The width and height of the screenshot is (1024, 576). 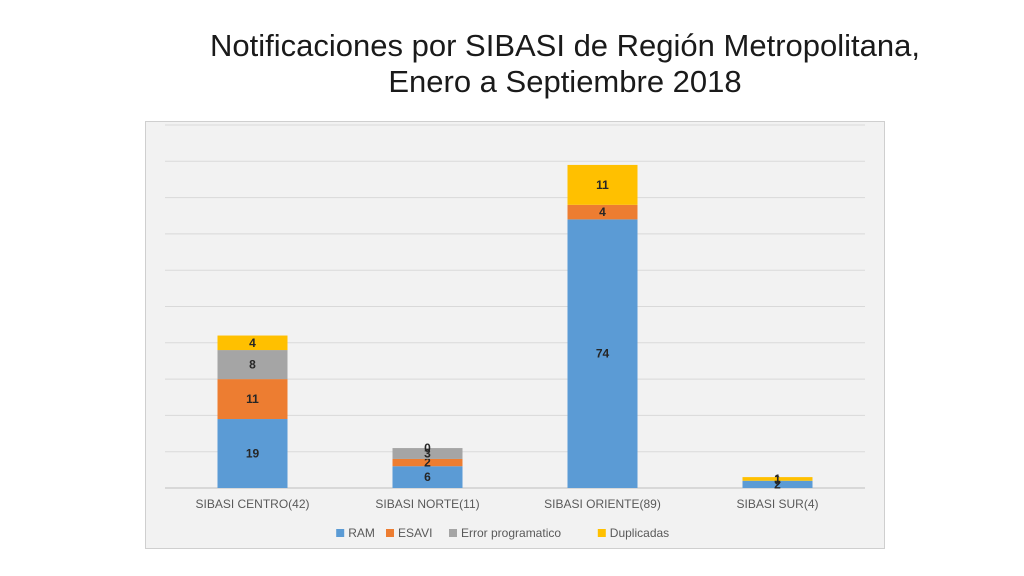 I want to click on data-label: 6, so click(x=427, y=477).